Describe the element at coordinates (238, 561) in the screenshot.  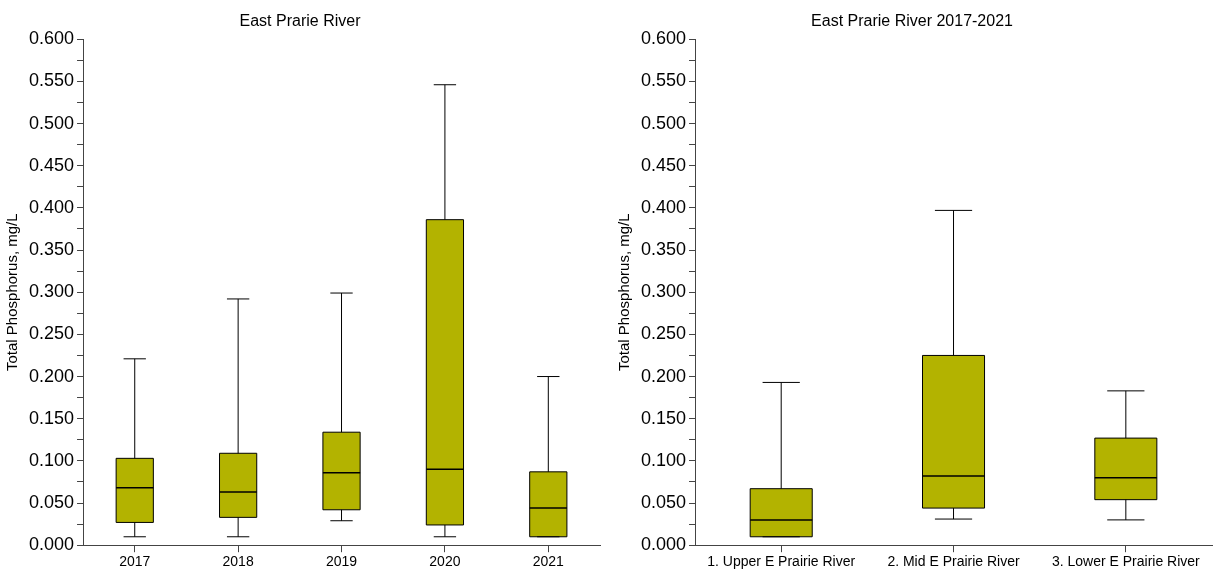
I see `x-tick-label: 2018` at that location.